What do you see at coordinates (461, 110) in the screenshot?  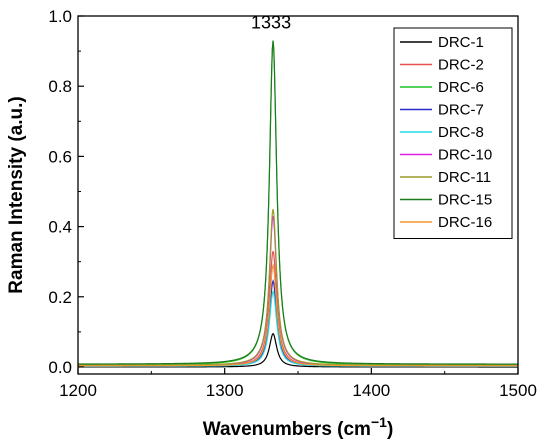 I see `legend-label-drc-7: DRC-7` at bounding box center [461, 110].